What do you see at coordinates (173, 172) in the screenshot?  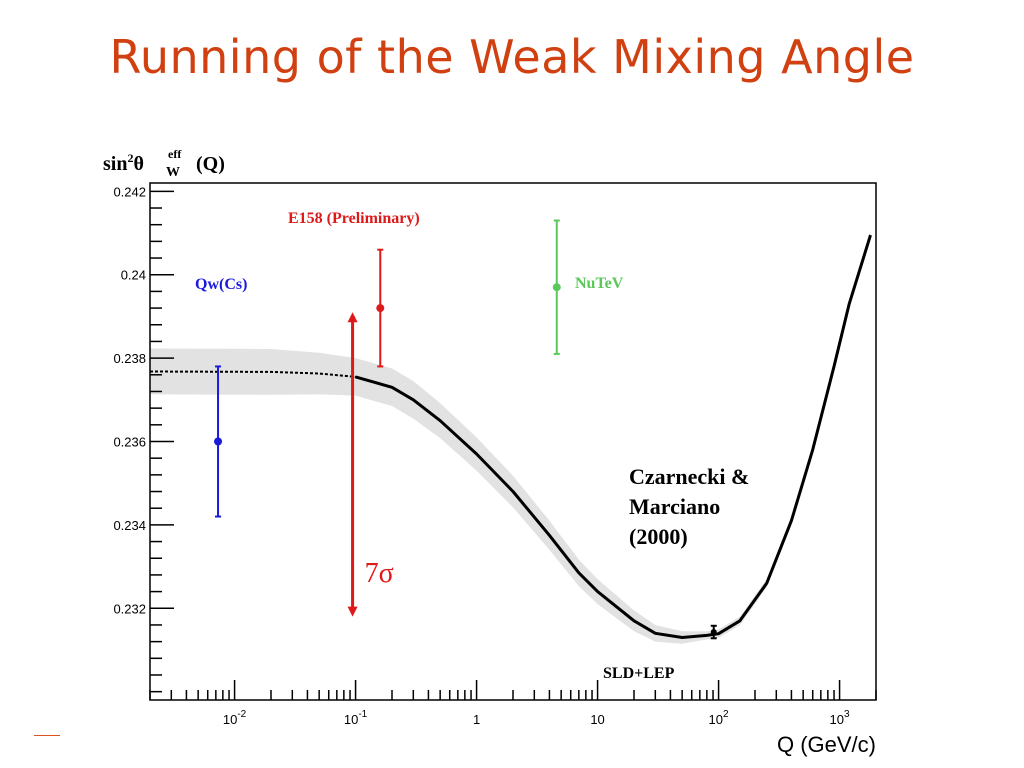 I see `y-axis-title-subscript: W` at bounding box center [173, 172].